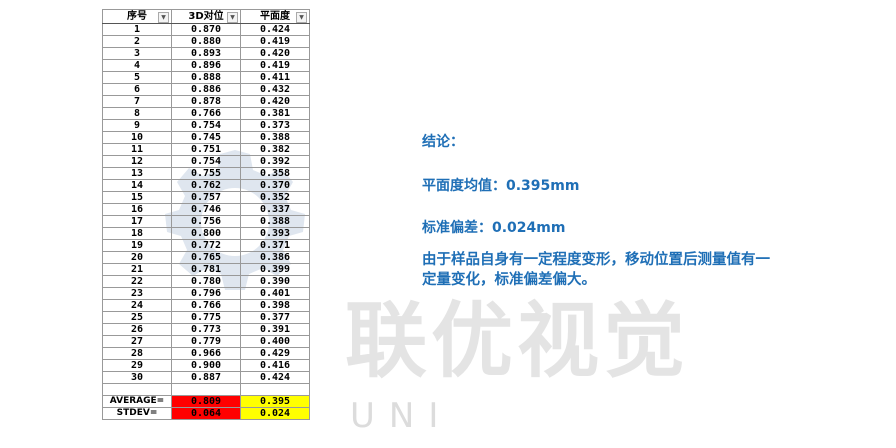  What do you see at coordinates (275, 209) in the screenshot?
I see `table-cell: 0.337` at bounding box center [275, 209].